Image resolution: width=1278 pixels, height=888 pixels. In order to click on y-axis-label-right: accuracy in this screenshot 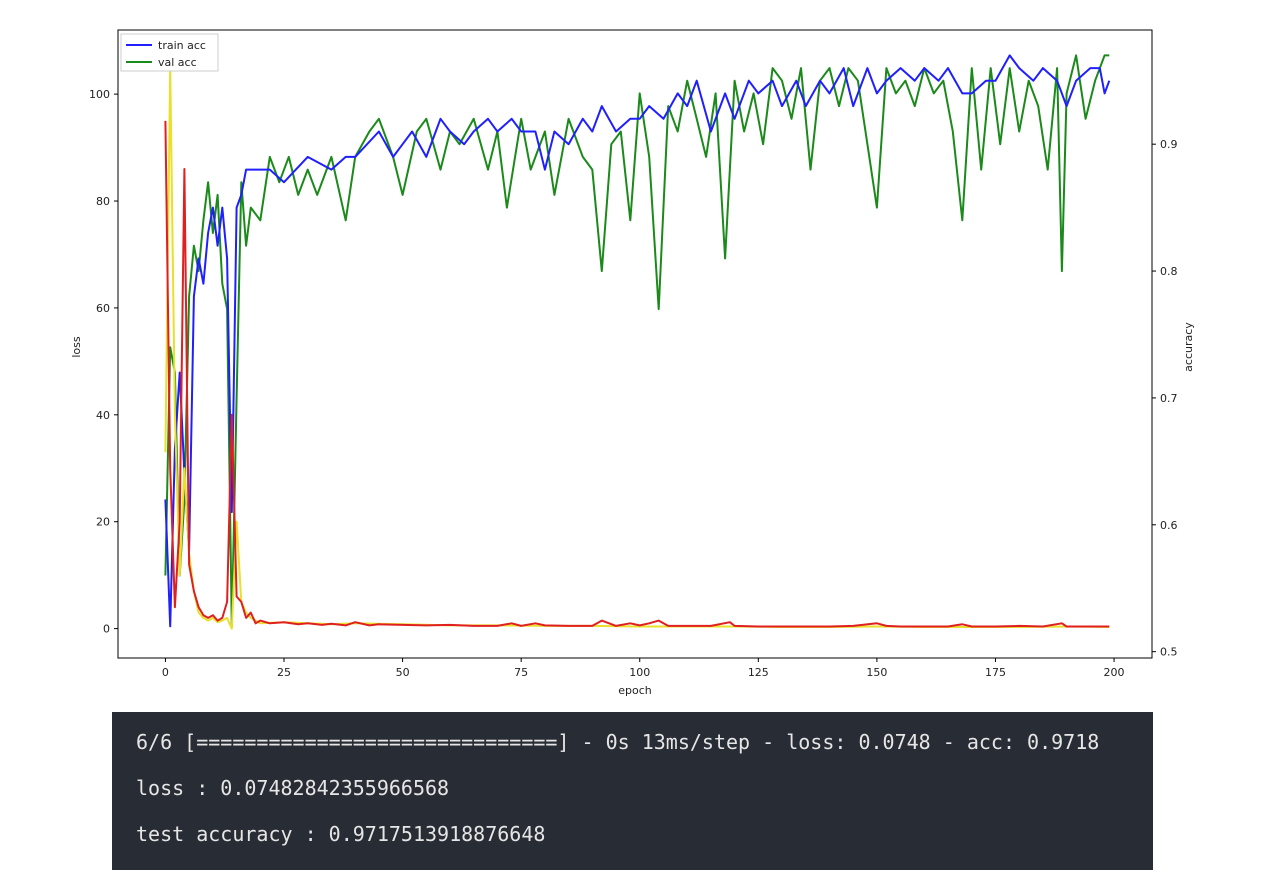, I will do `click(1188, 347)`.